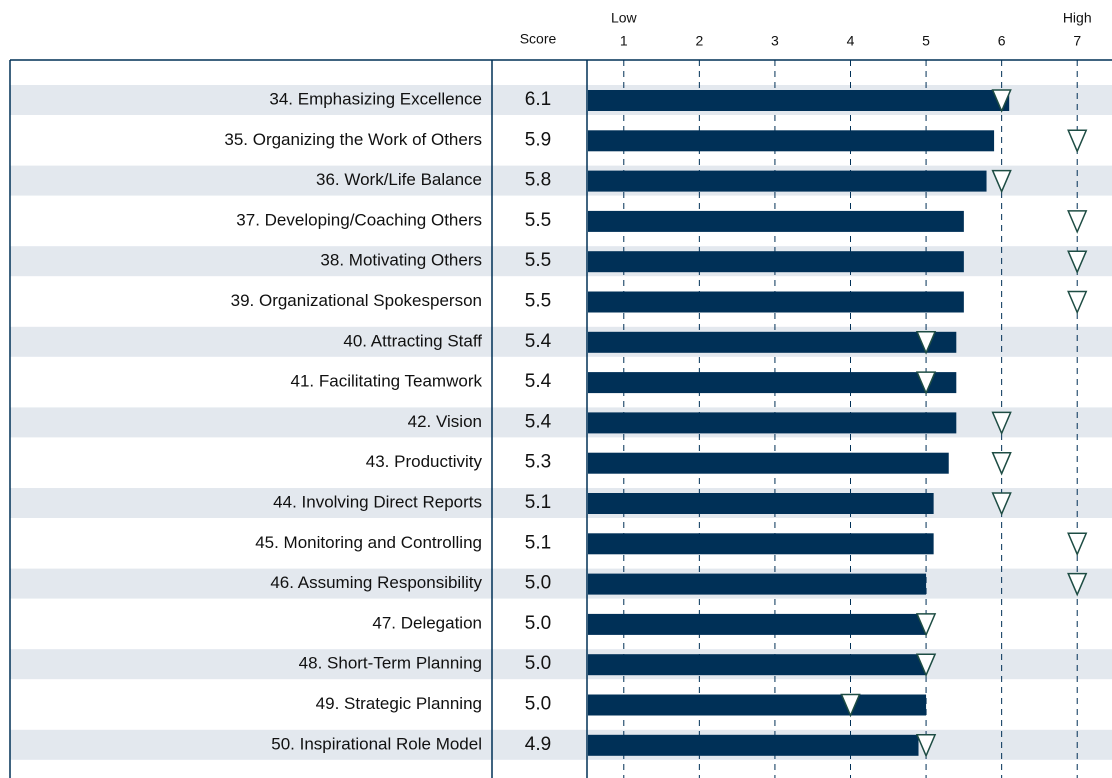 This screenshot has height=778, width=1112. What do you see at coordinates (368, 542) in the screenshot?
I see `category-label: 45. Monitoring and Controlling` at bounding box center [368, 542].